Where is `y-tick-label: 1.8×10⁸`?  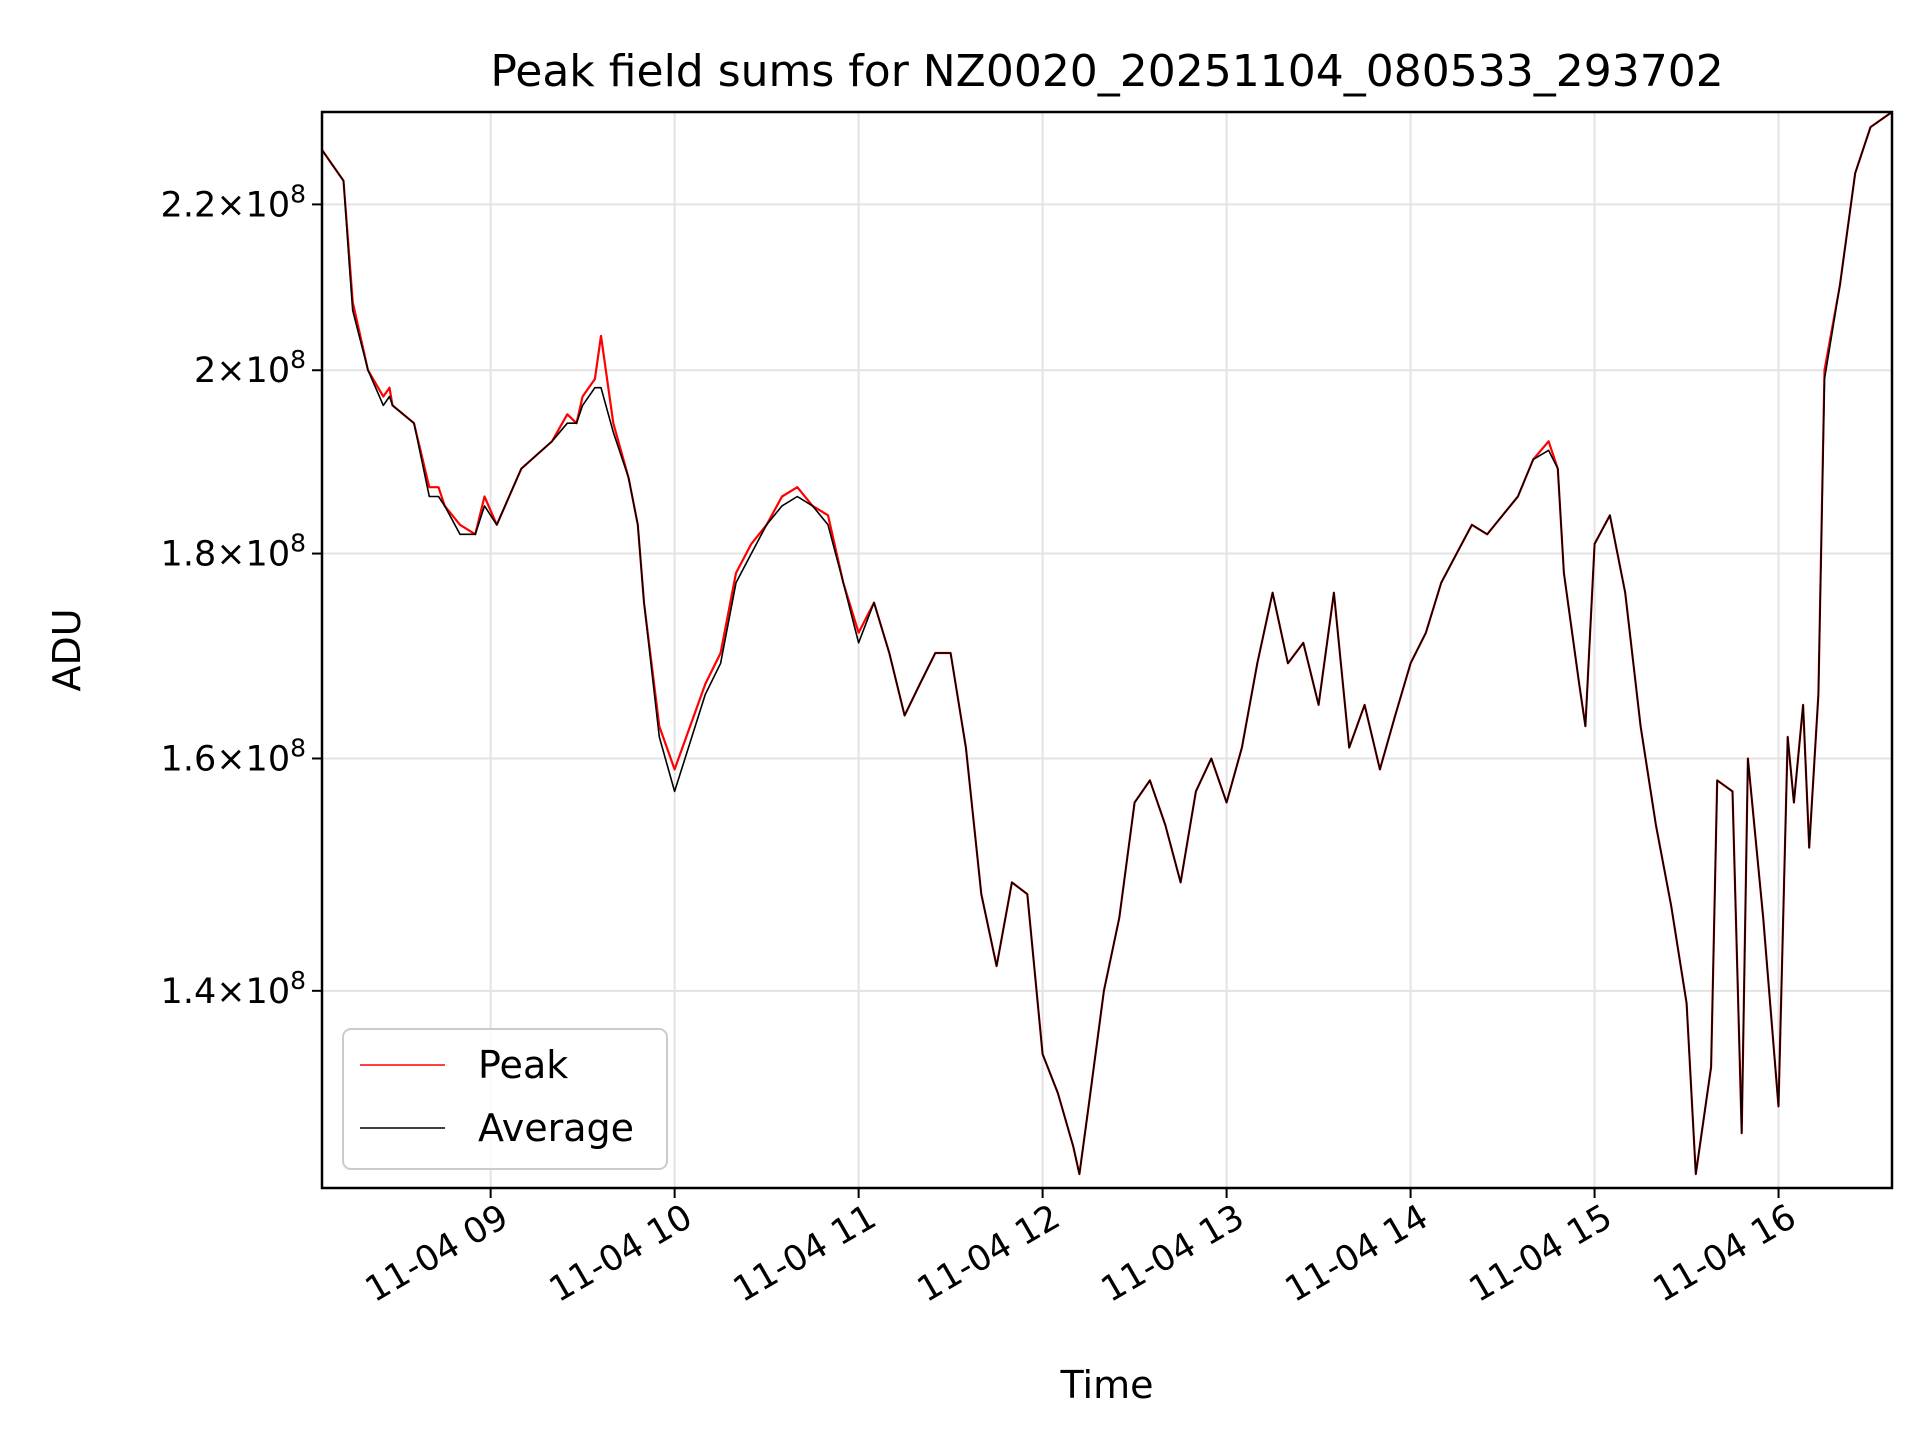
y-tick-label: 1.8×10⁸ is located at coordinates (233, 552).